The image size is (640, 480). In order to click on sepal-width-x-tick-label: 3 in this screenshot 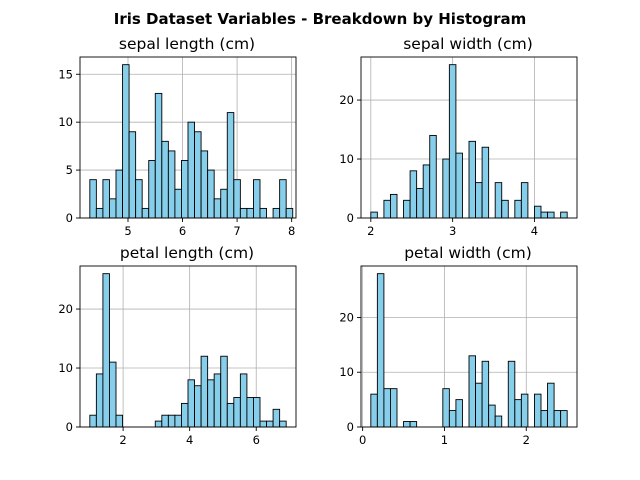, I will do `click(452, 231)`.